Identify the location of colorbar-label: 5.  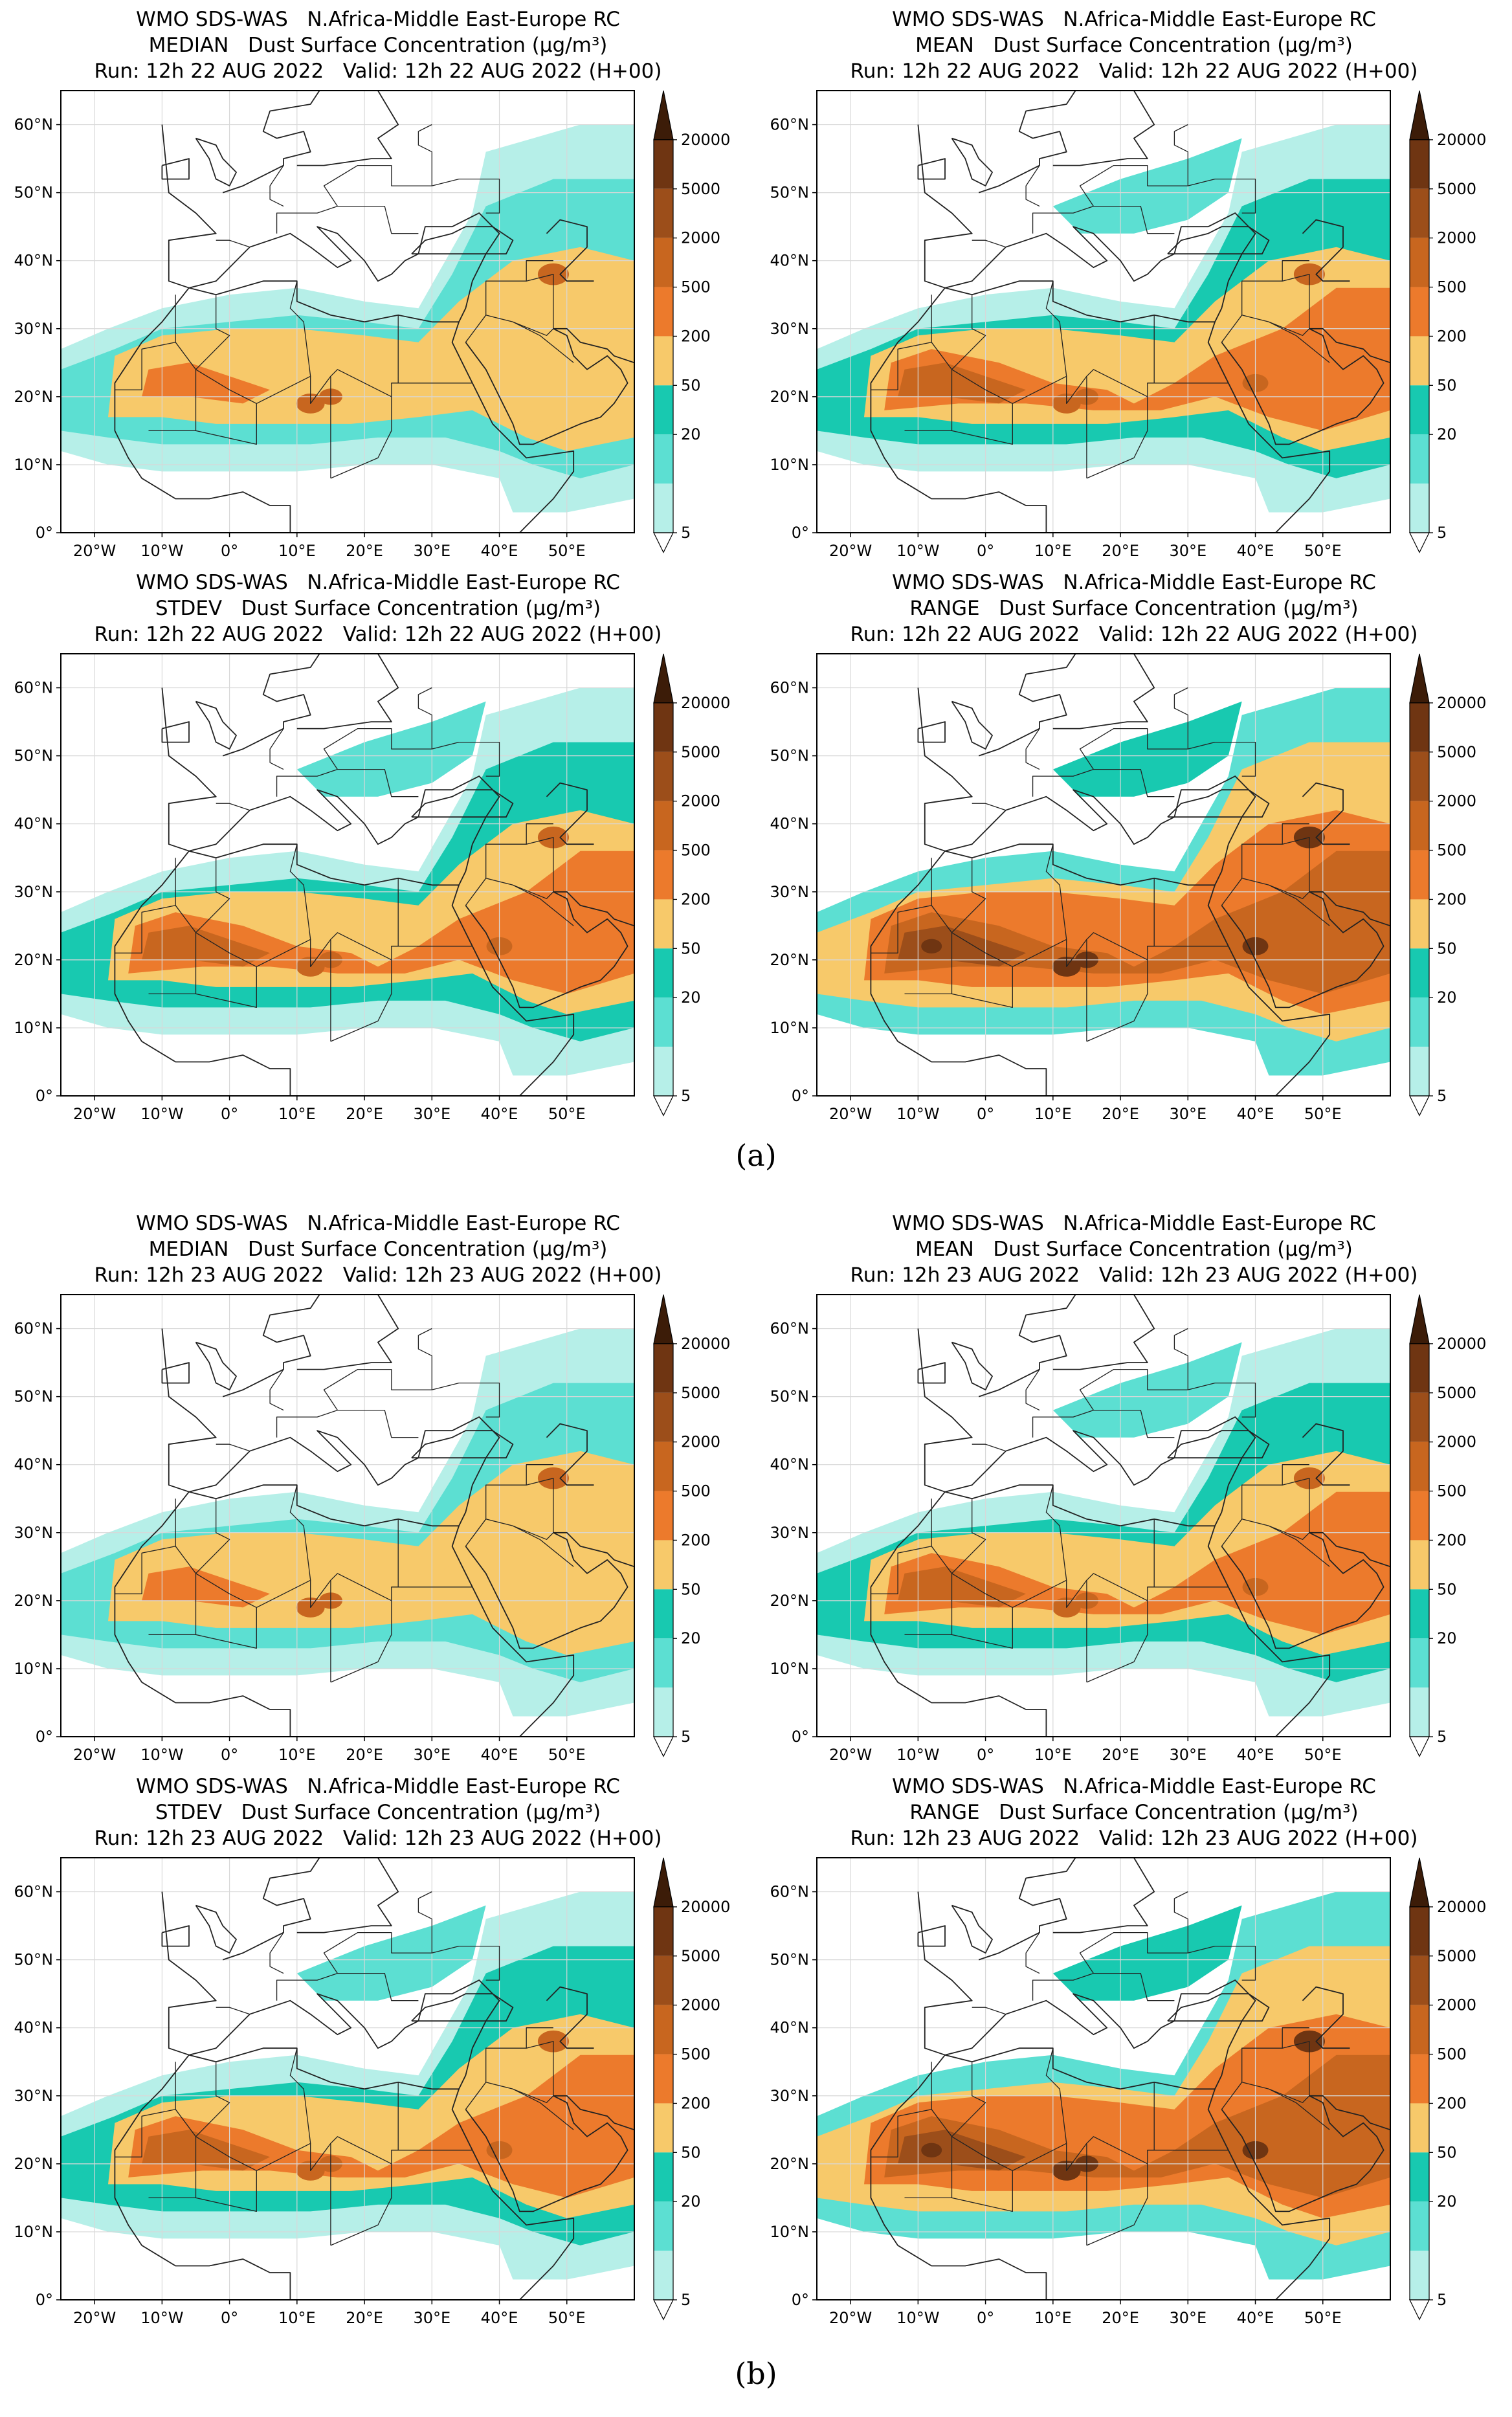
(686, 1737).